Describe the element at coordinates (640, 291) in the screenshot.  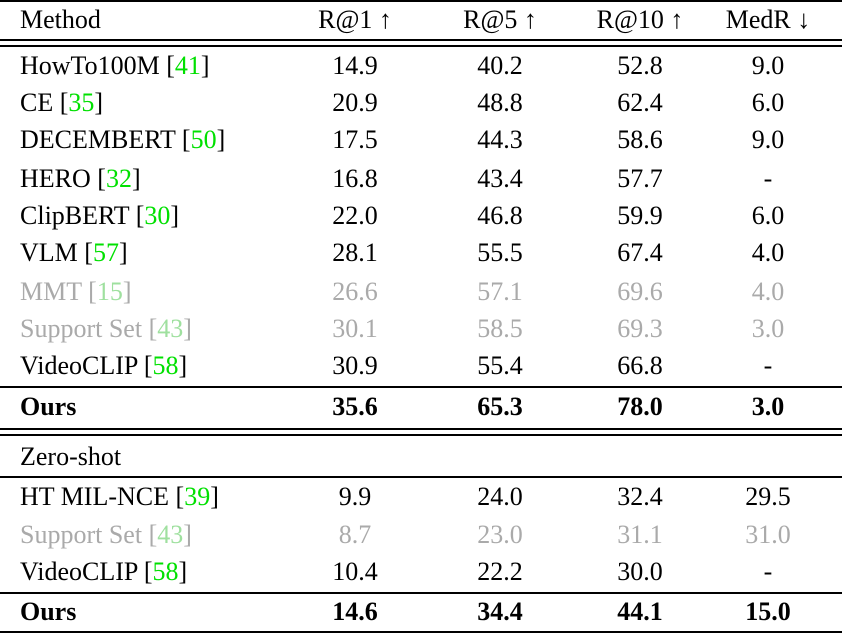
I see `value-cell: 69.6` at that location.